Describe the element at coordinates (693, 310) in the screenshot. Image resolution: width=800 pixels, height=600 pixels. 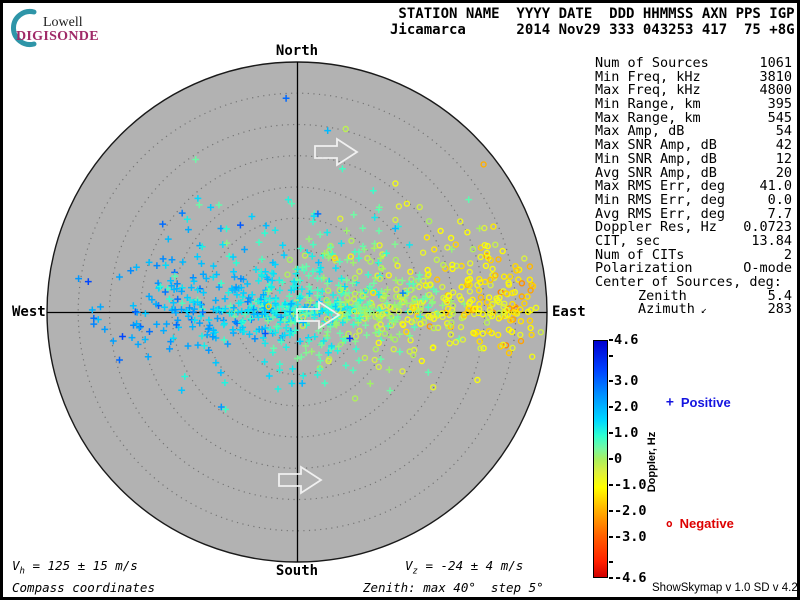
I see `stat-row: Azimuth ↙ 283` at that location.